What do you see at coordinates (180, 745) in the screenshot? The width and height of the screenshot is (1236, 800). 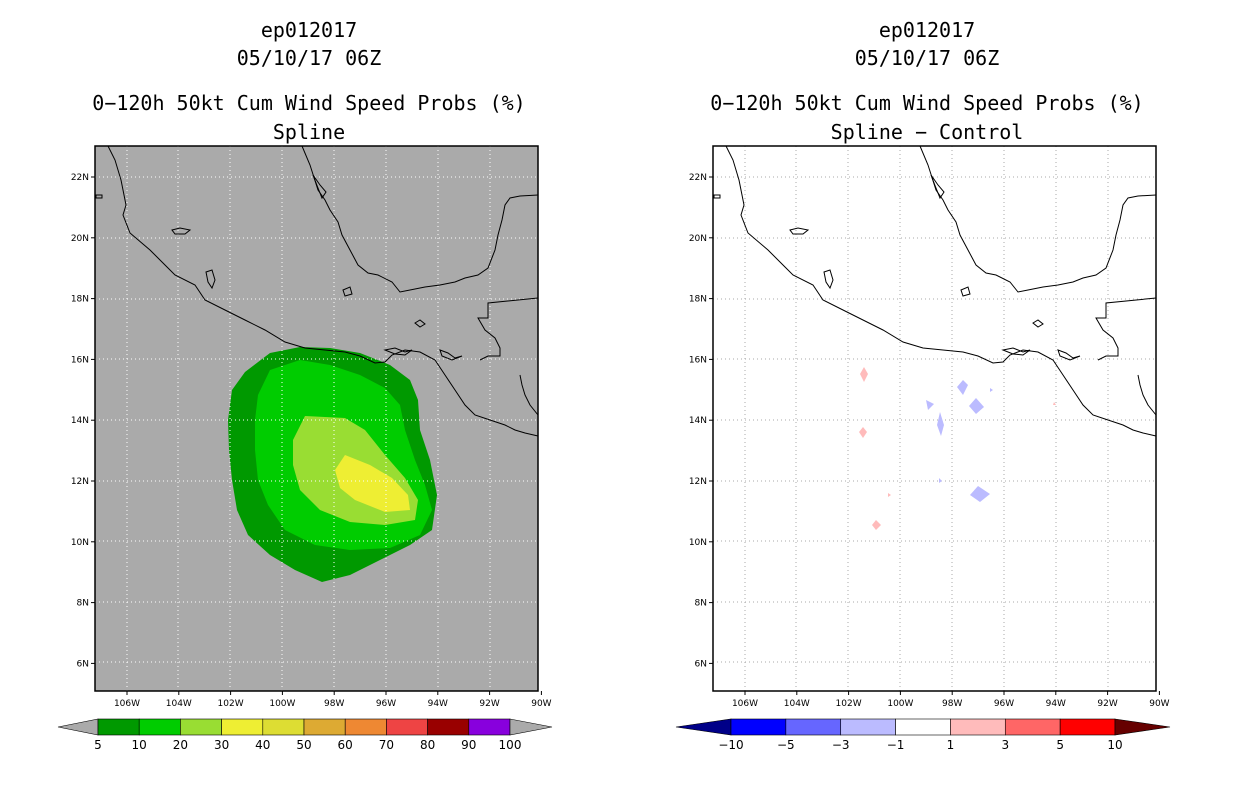 I see `colorbar-label: 20` at bounding box center [180, 745].